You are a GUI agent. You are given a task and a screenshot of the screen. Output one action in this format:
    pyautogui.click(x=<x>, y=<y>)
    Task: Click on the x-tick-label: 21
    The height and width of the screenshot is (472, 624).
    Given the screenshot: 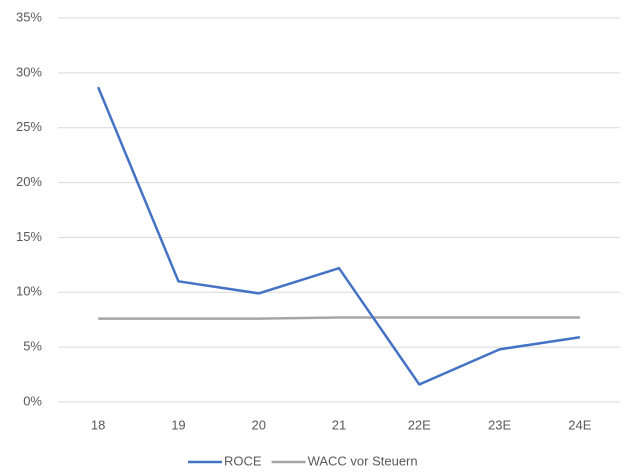 What is the action you would take?
    pyautogui.click(x=339, y=424)
    